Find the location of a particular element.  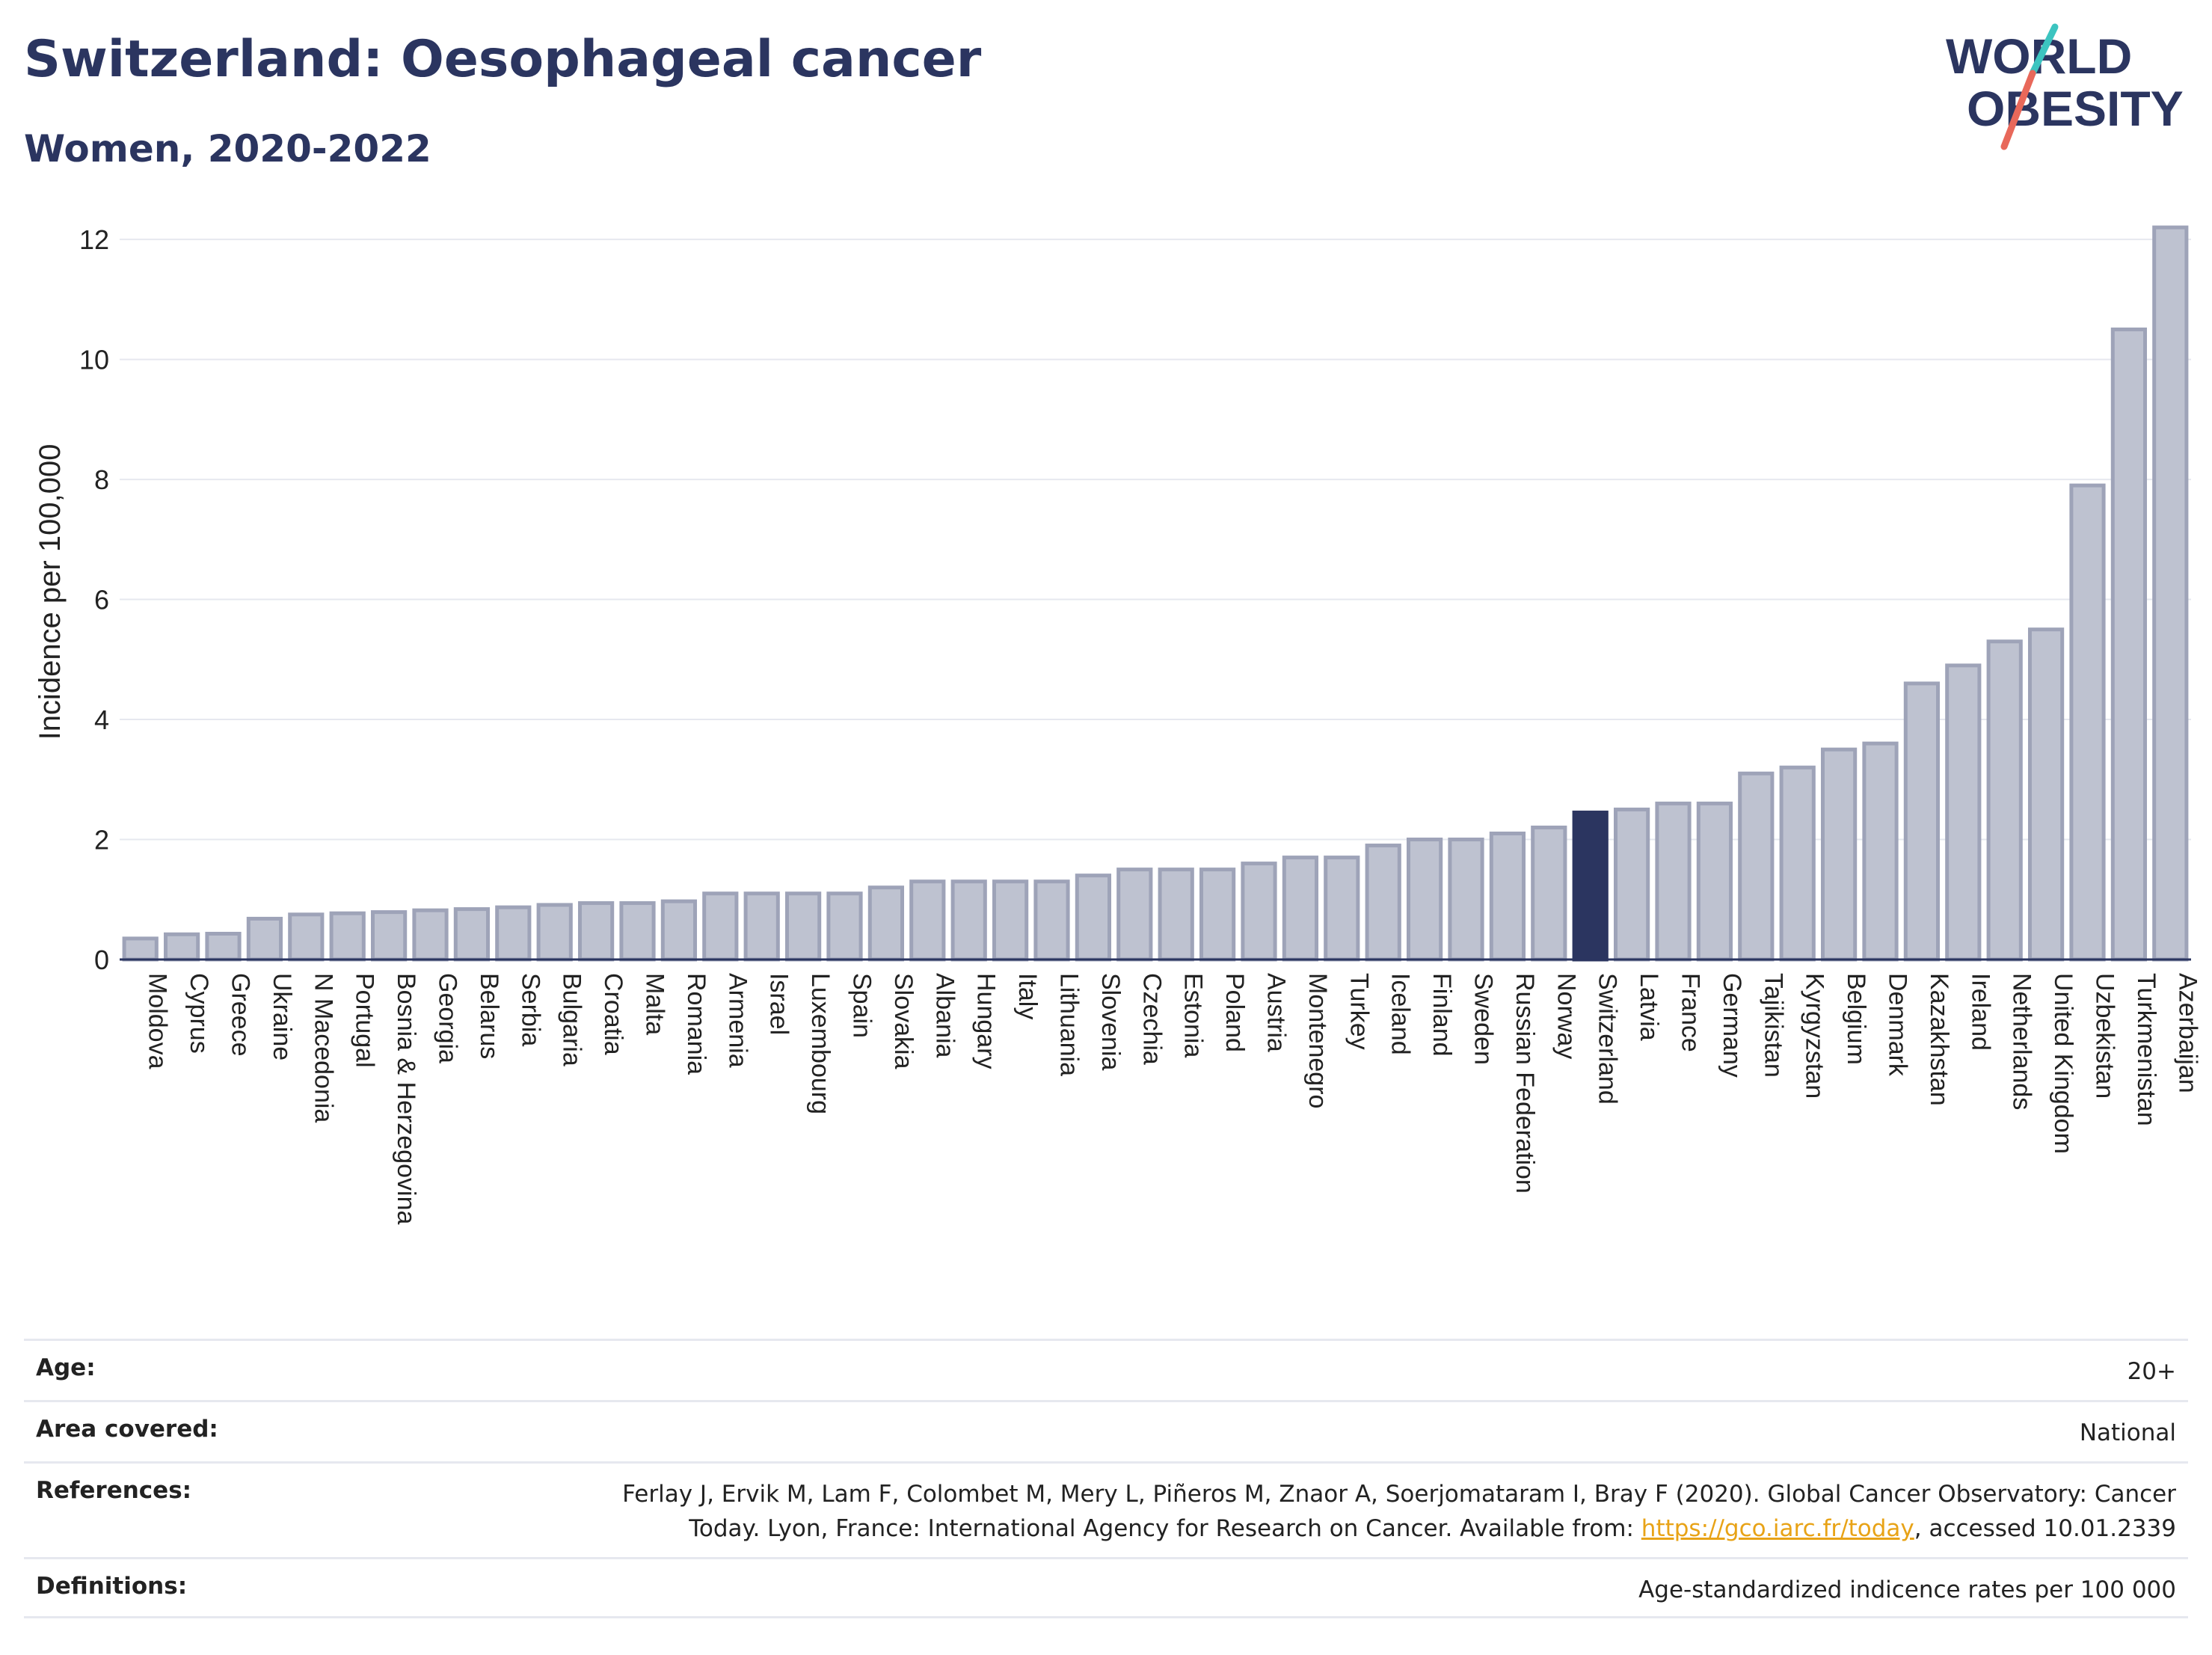

x-tick-label: Tajikistan is located at coordinates (1773, 1025).